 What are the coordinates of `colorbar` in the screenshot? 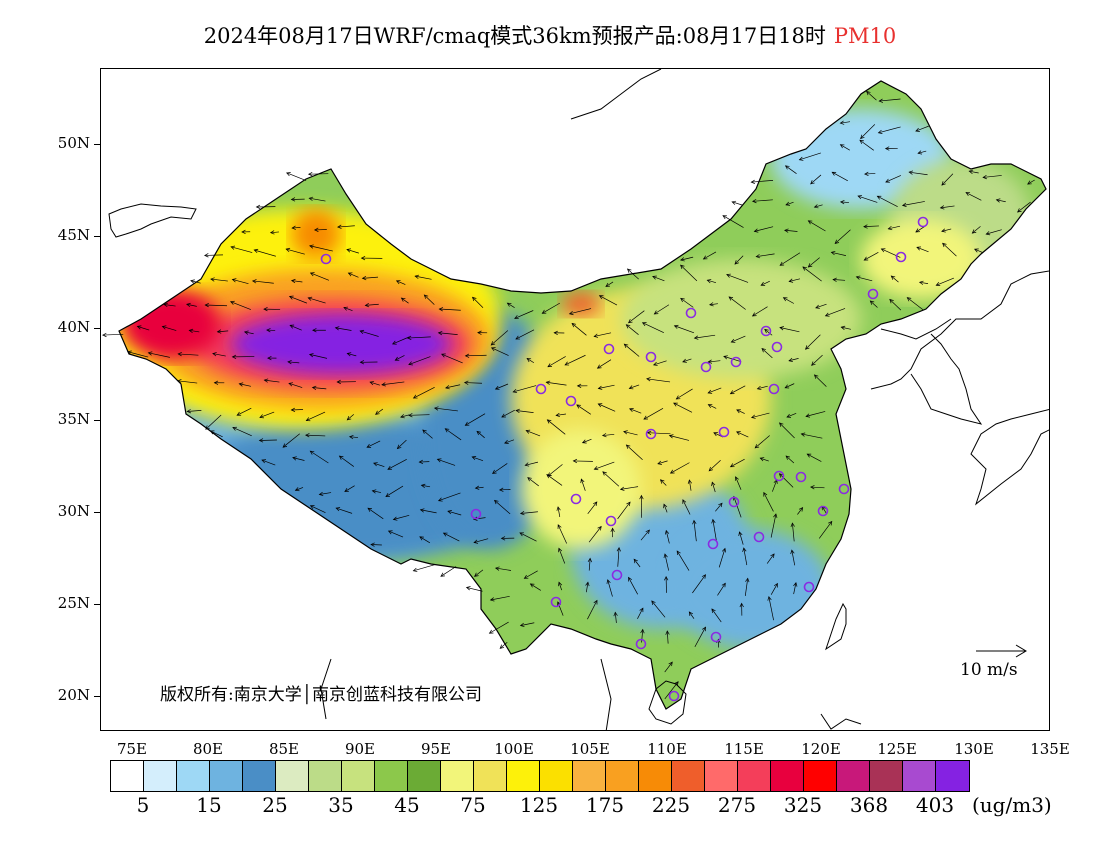 It's located at (540, 776).